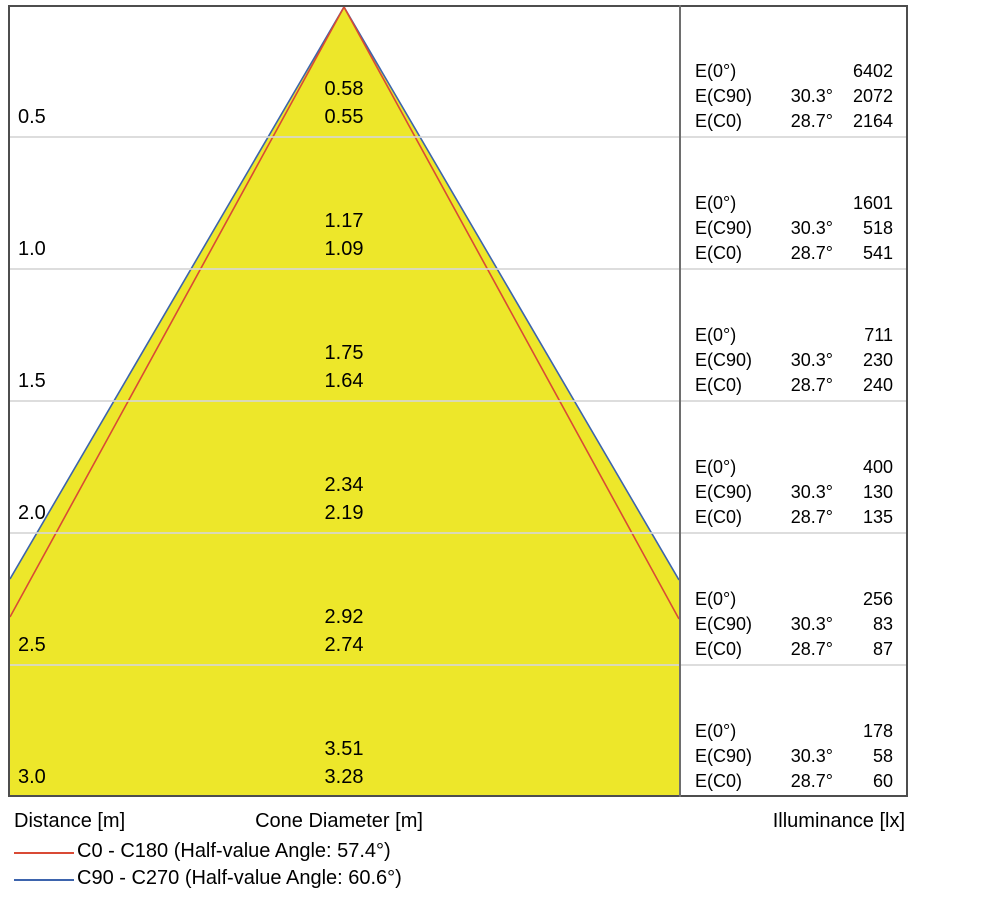 The height and width of the screenshot is (912, 999). What do you see at coordinates (344, 235) in the screenshot?
I see `cone-diameter-values: 1.17 1.09` at bounding box center [344, 235].